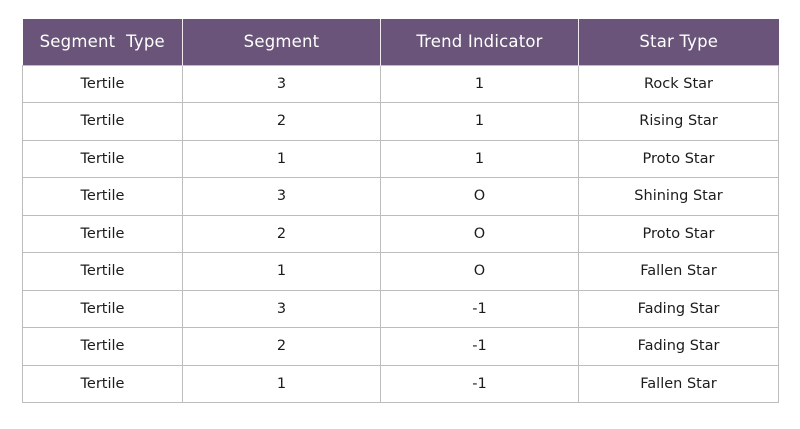  What do you see at coordinates (678, 83) in the screenshot?
I see `cell-star-type: Rock Star` at bounding box center [678, 83].